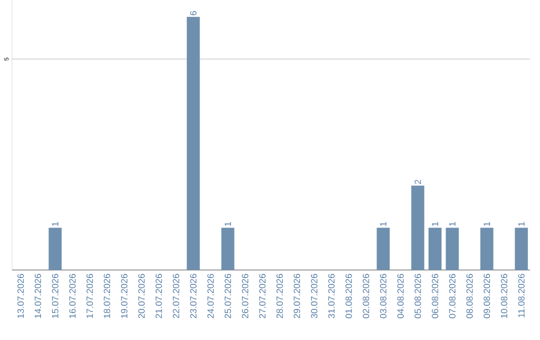 The image size is (540, 340). Describe the element at coordinates (504, 296) in the screenshot. I see `x-tick-label: 10.08.2026` at that location.